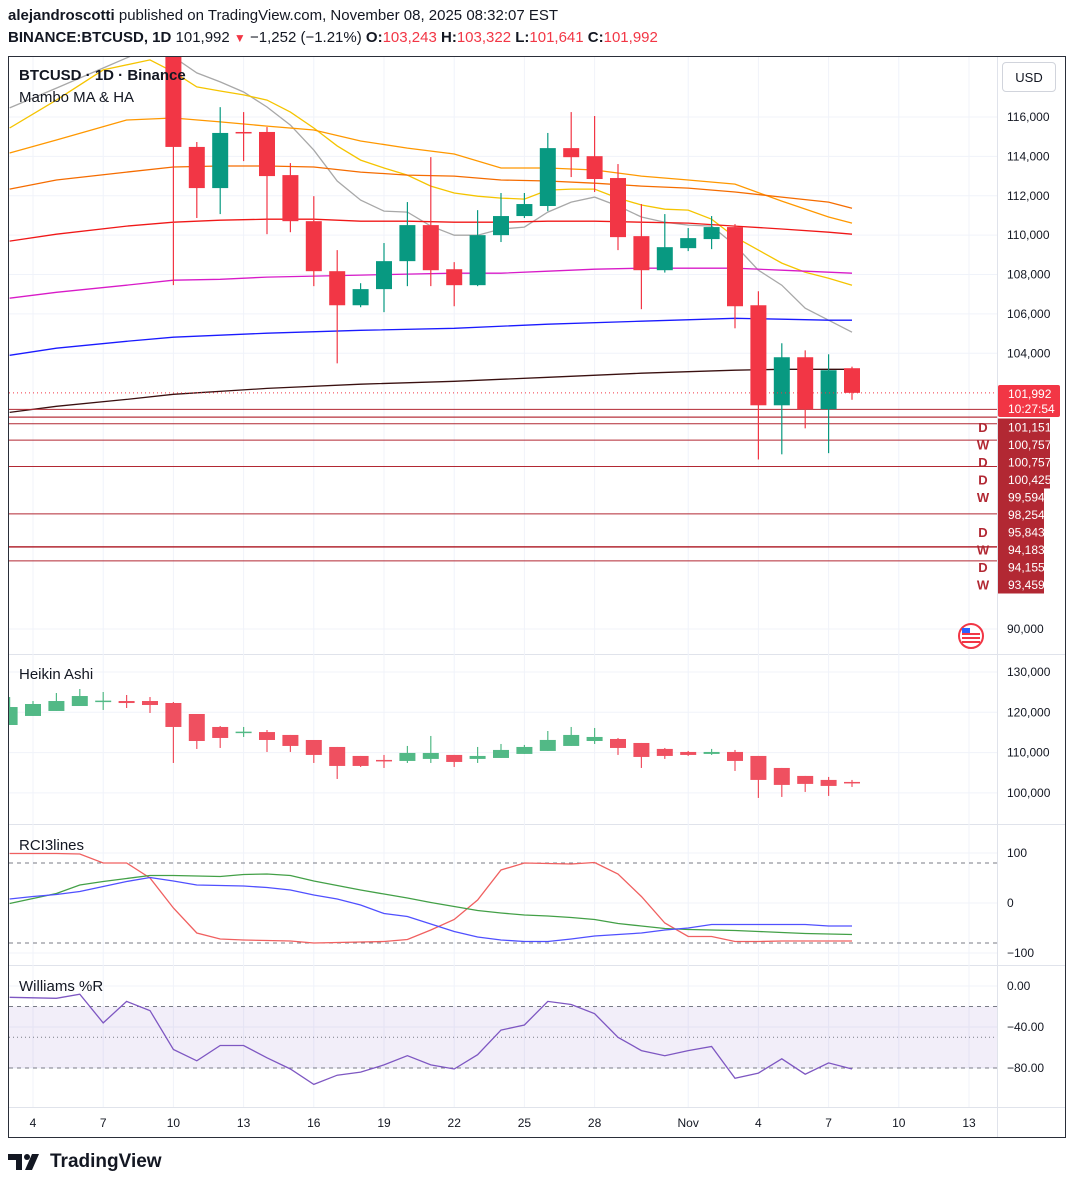  What do you see at coordinates (77, 97) in the screenshot?
I see `indicator-legend: Mambo MA & HA` at bounding box center [77, 97].